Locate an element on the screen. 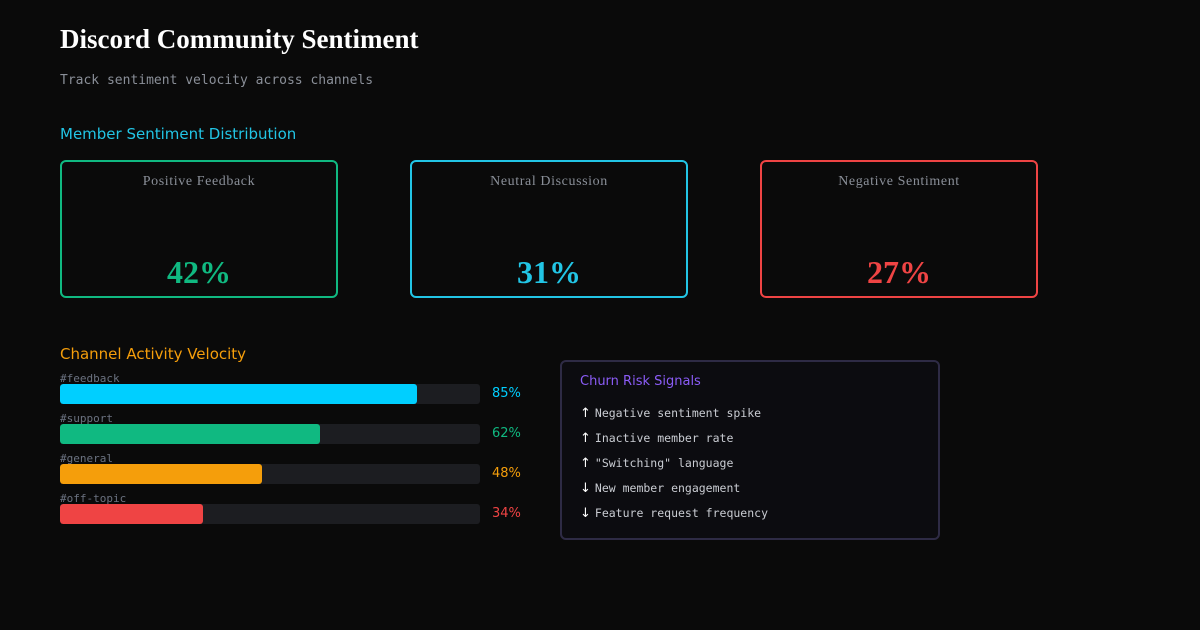  channel-bar-feedback: #feedback 85% is located at coordinates (300, 392).